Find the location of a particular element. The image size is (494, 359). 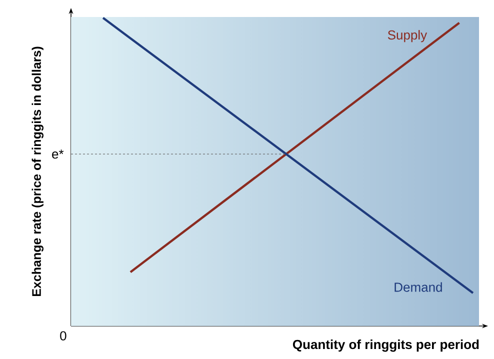

ref-line-label: e* is located at coordinates (58, 154).